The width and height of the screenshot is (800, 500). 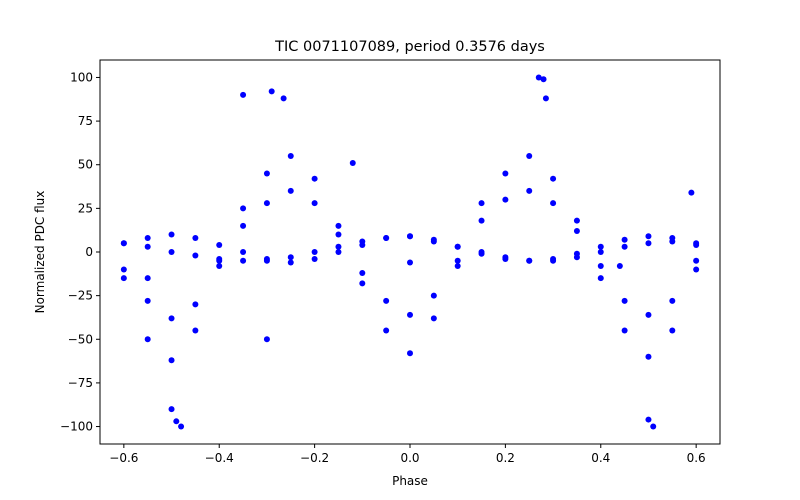 I want to click on x-axis: −0.6 −0.4 −0.2 0.0 0.2 0.4 0.6, so click(x=407, y=454).